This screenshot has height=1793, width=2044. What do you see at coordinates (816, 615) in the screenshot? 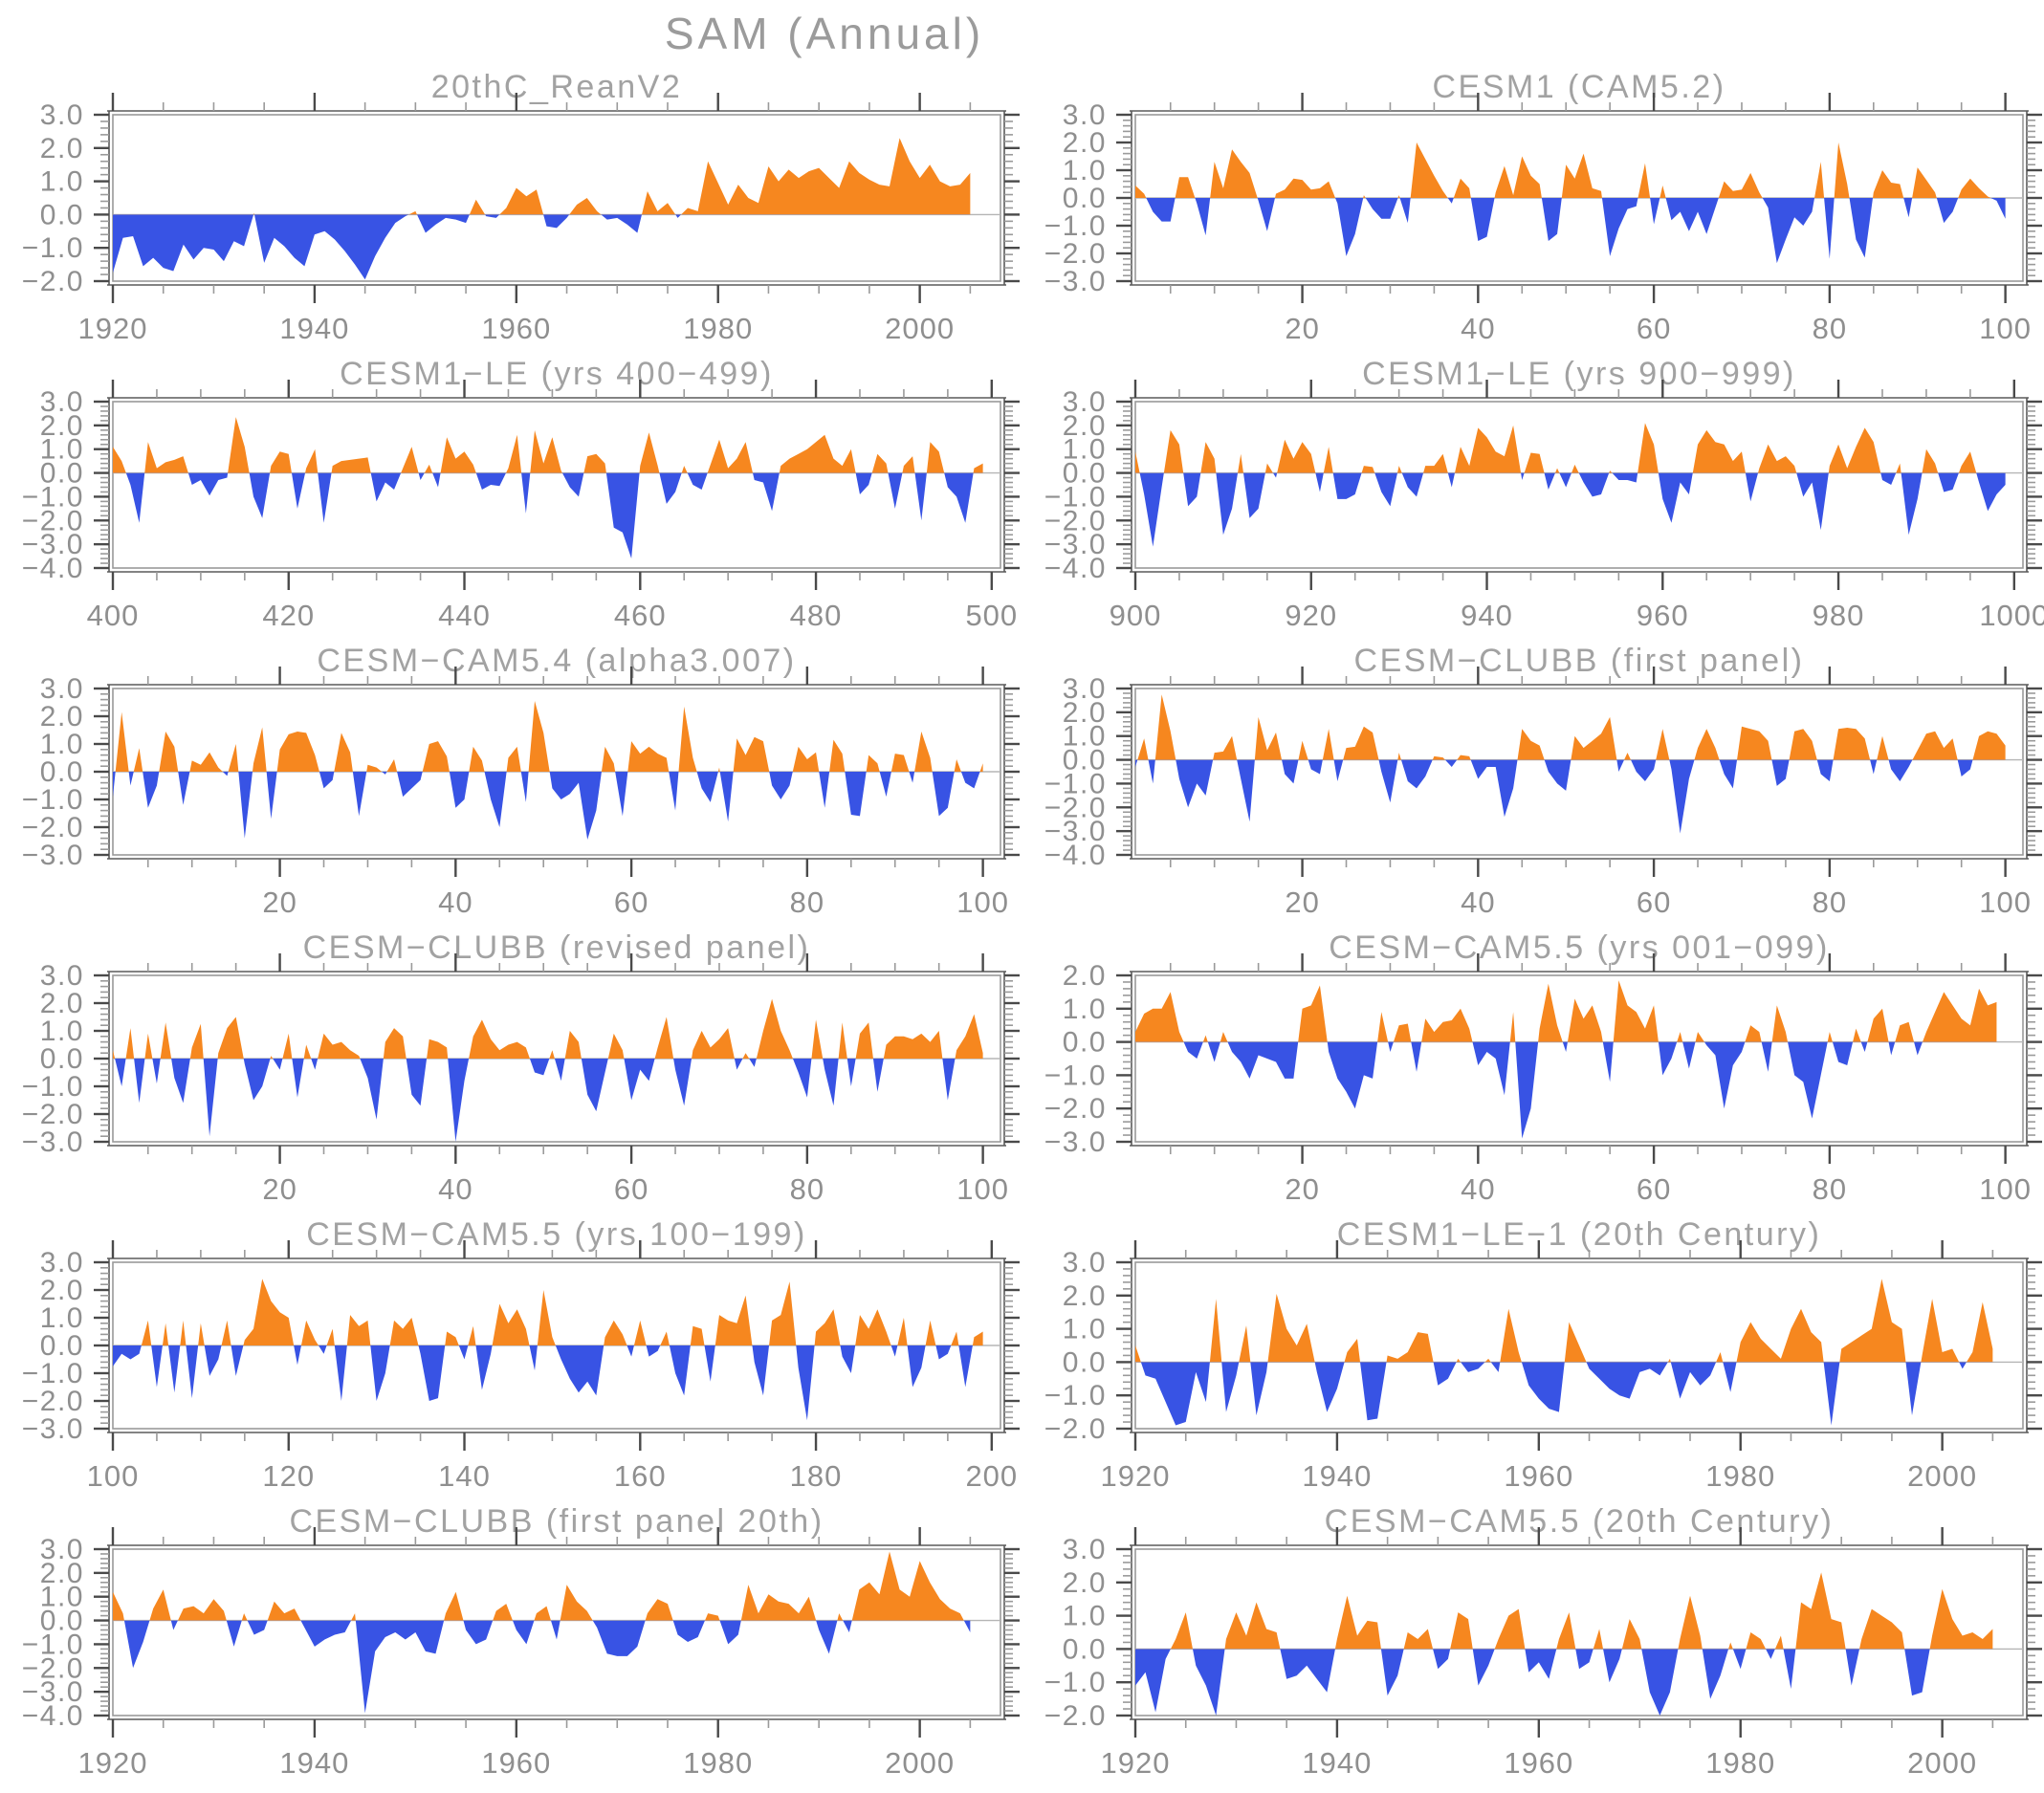
I see `svg-text: 480` at bounding box center [816, 615].